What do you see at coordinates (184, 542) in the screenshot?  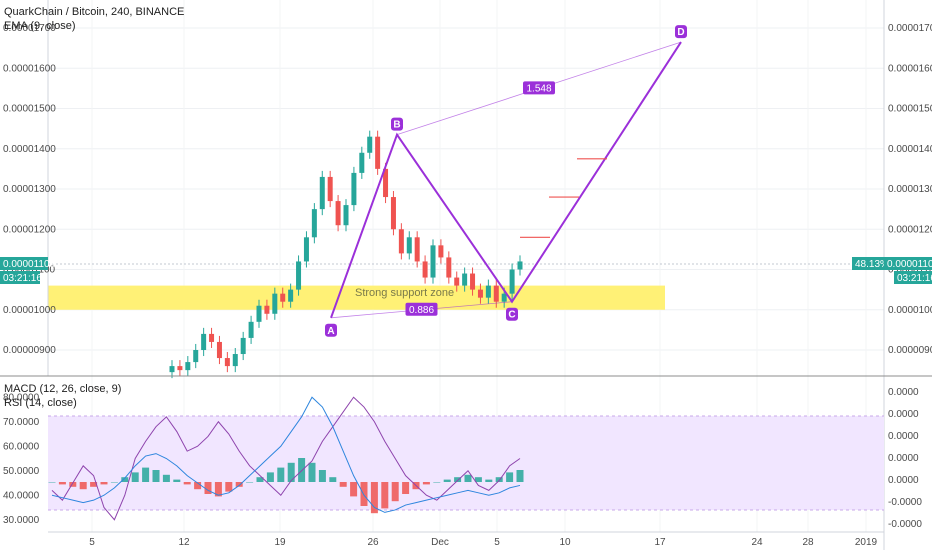 I see `x-tick-label: 12` at bounding box center [184, 542].